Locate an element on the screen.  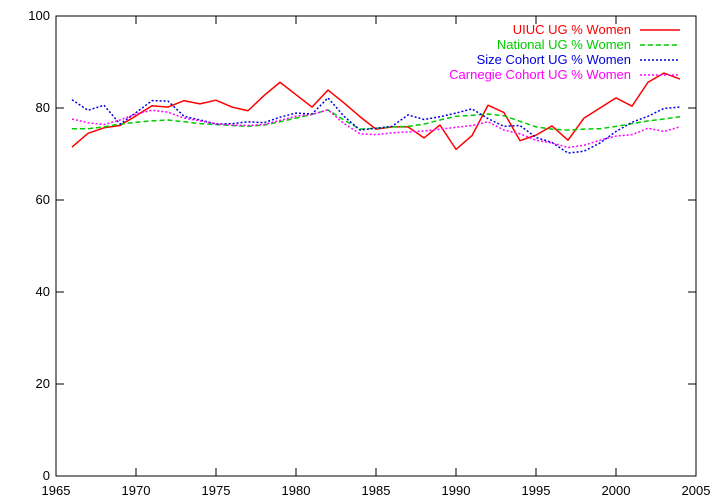
y-tick-label: 0 is located at coordinates (46, 475).